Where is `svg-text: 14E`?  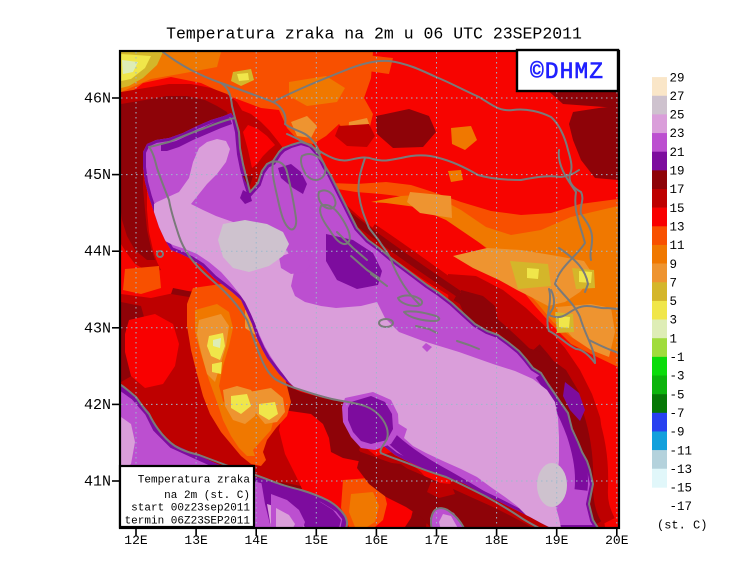 svg-text: 14E is located at coordinates (256, 540).